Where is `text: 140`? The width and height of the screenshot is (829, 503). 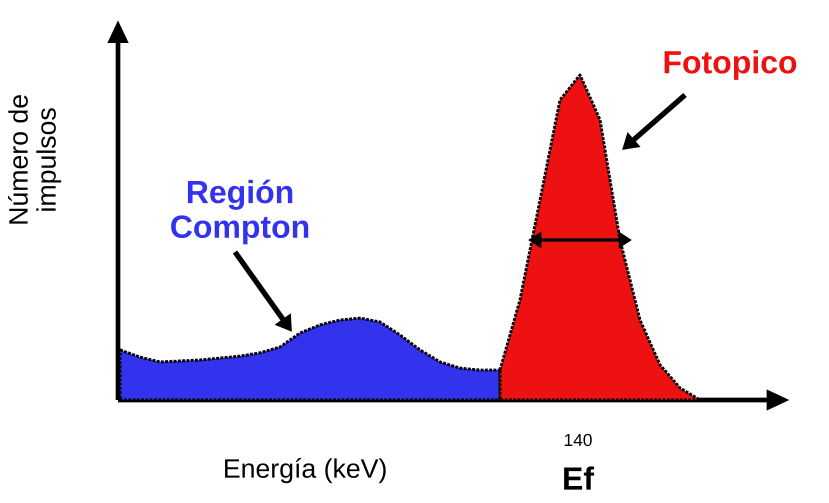
text: 140 is located at coordinates (578, 440).